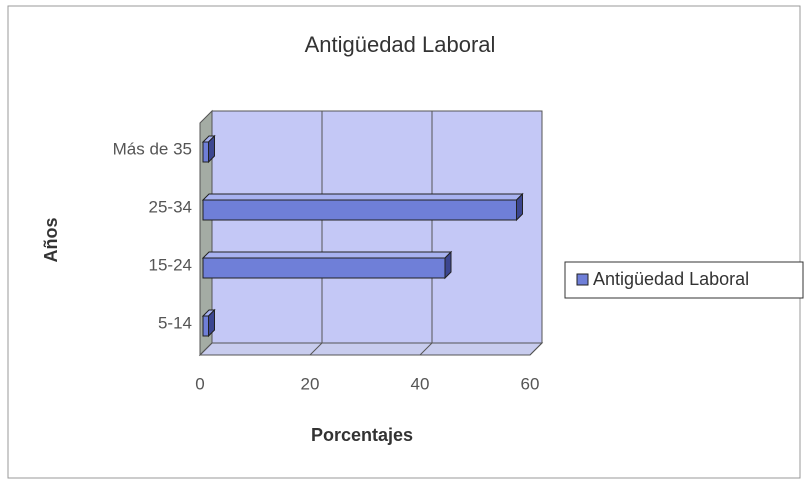  Describe the element at coordinates (175, 322) in the screenshot. I see `y-tick-label: 5-14` at that location.